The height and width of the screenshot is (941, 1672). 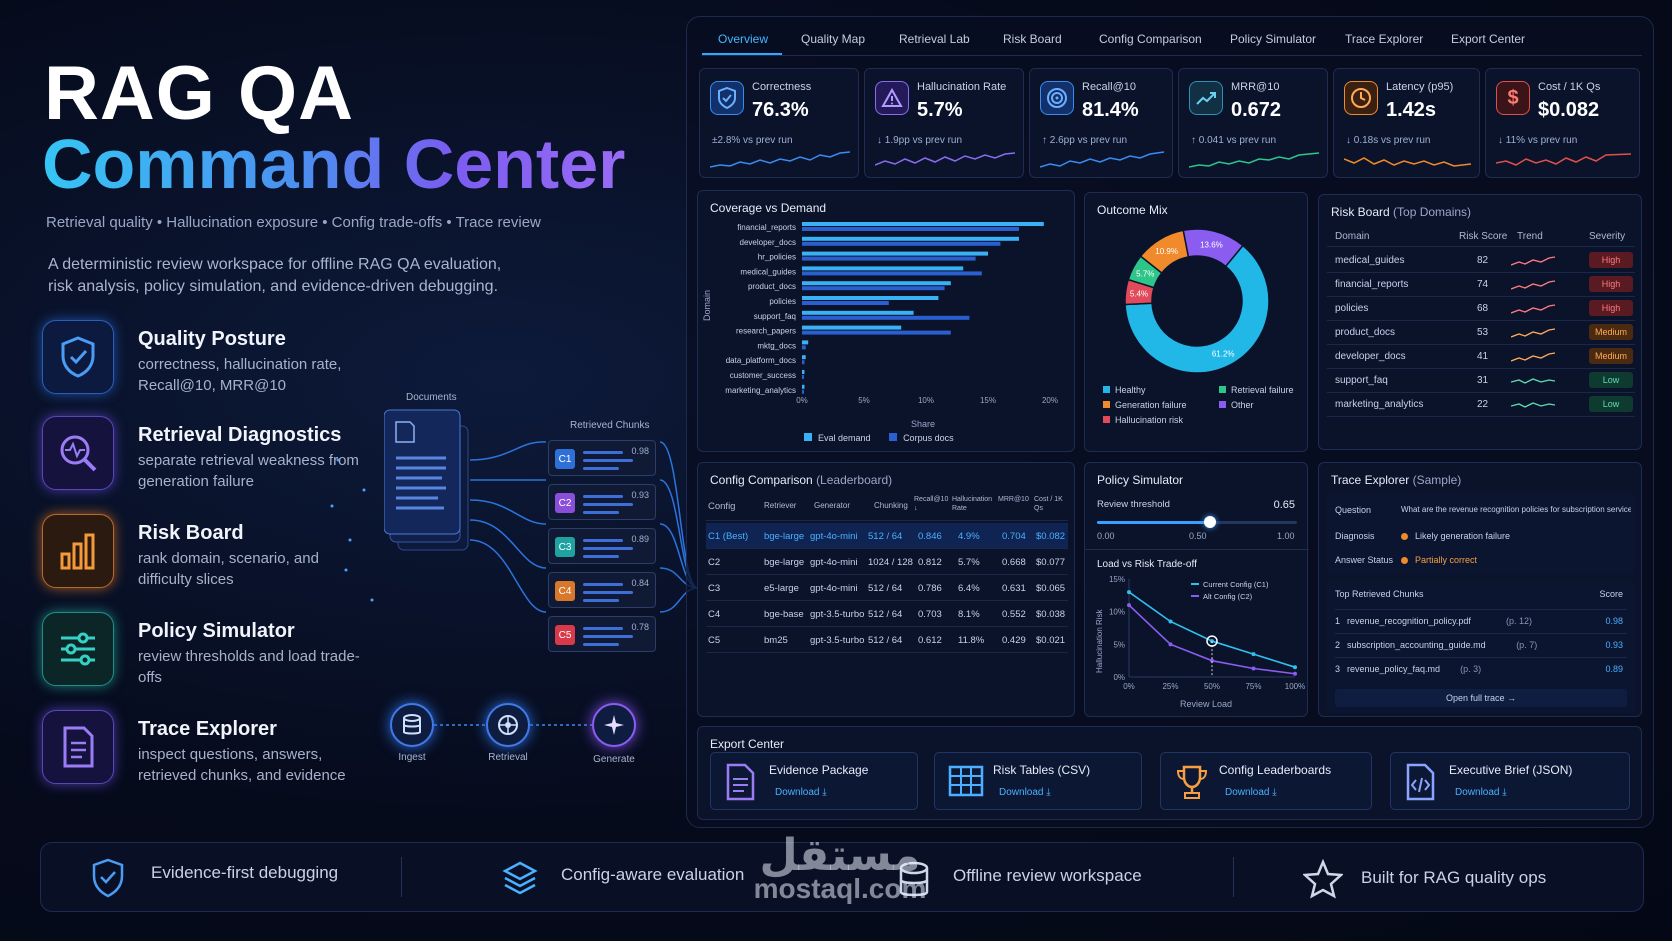 I want to click on severity-badge: Medium, so click(x=1611, y=332).